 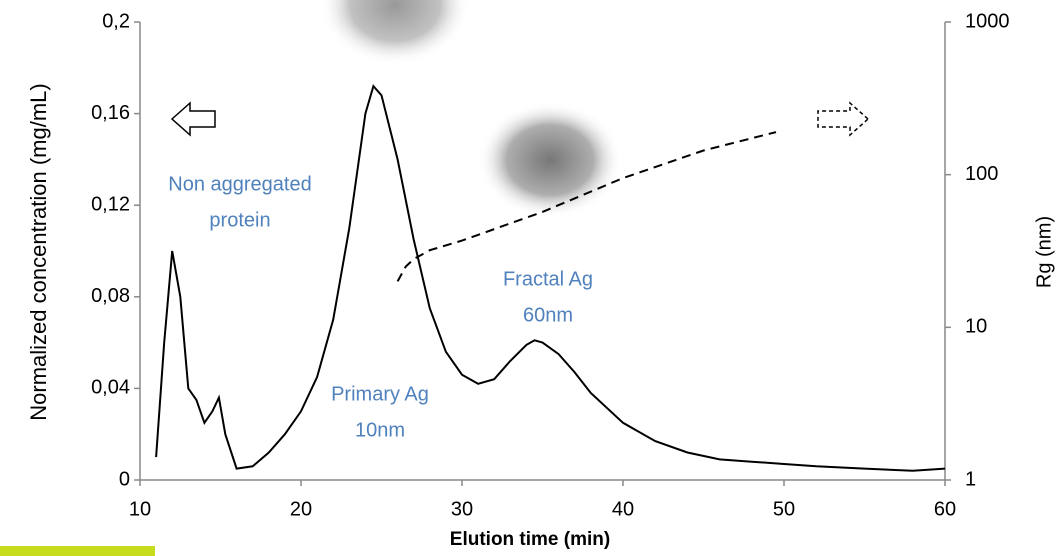 I want to click on x-axis-label: Elution time (min), so click(x=530, y=539).